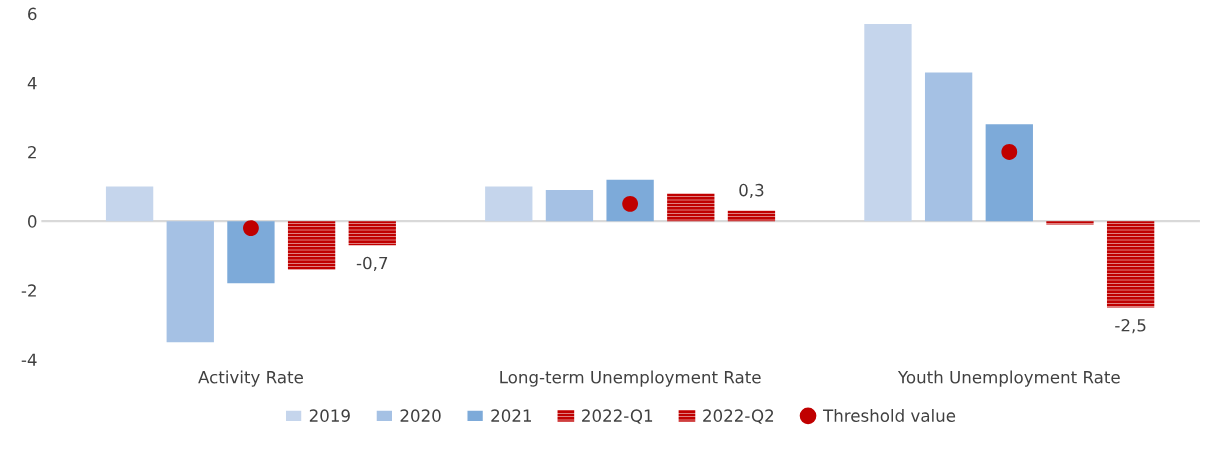 This screenshot has height=455, width=1211. Describe the element at coordinates (250, 378) in the screenshot. I see `x-tick-label: Activity Rate` at that location.